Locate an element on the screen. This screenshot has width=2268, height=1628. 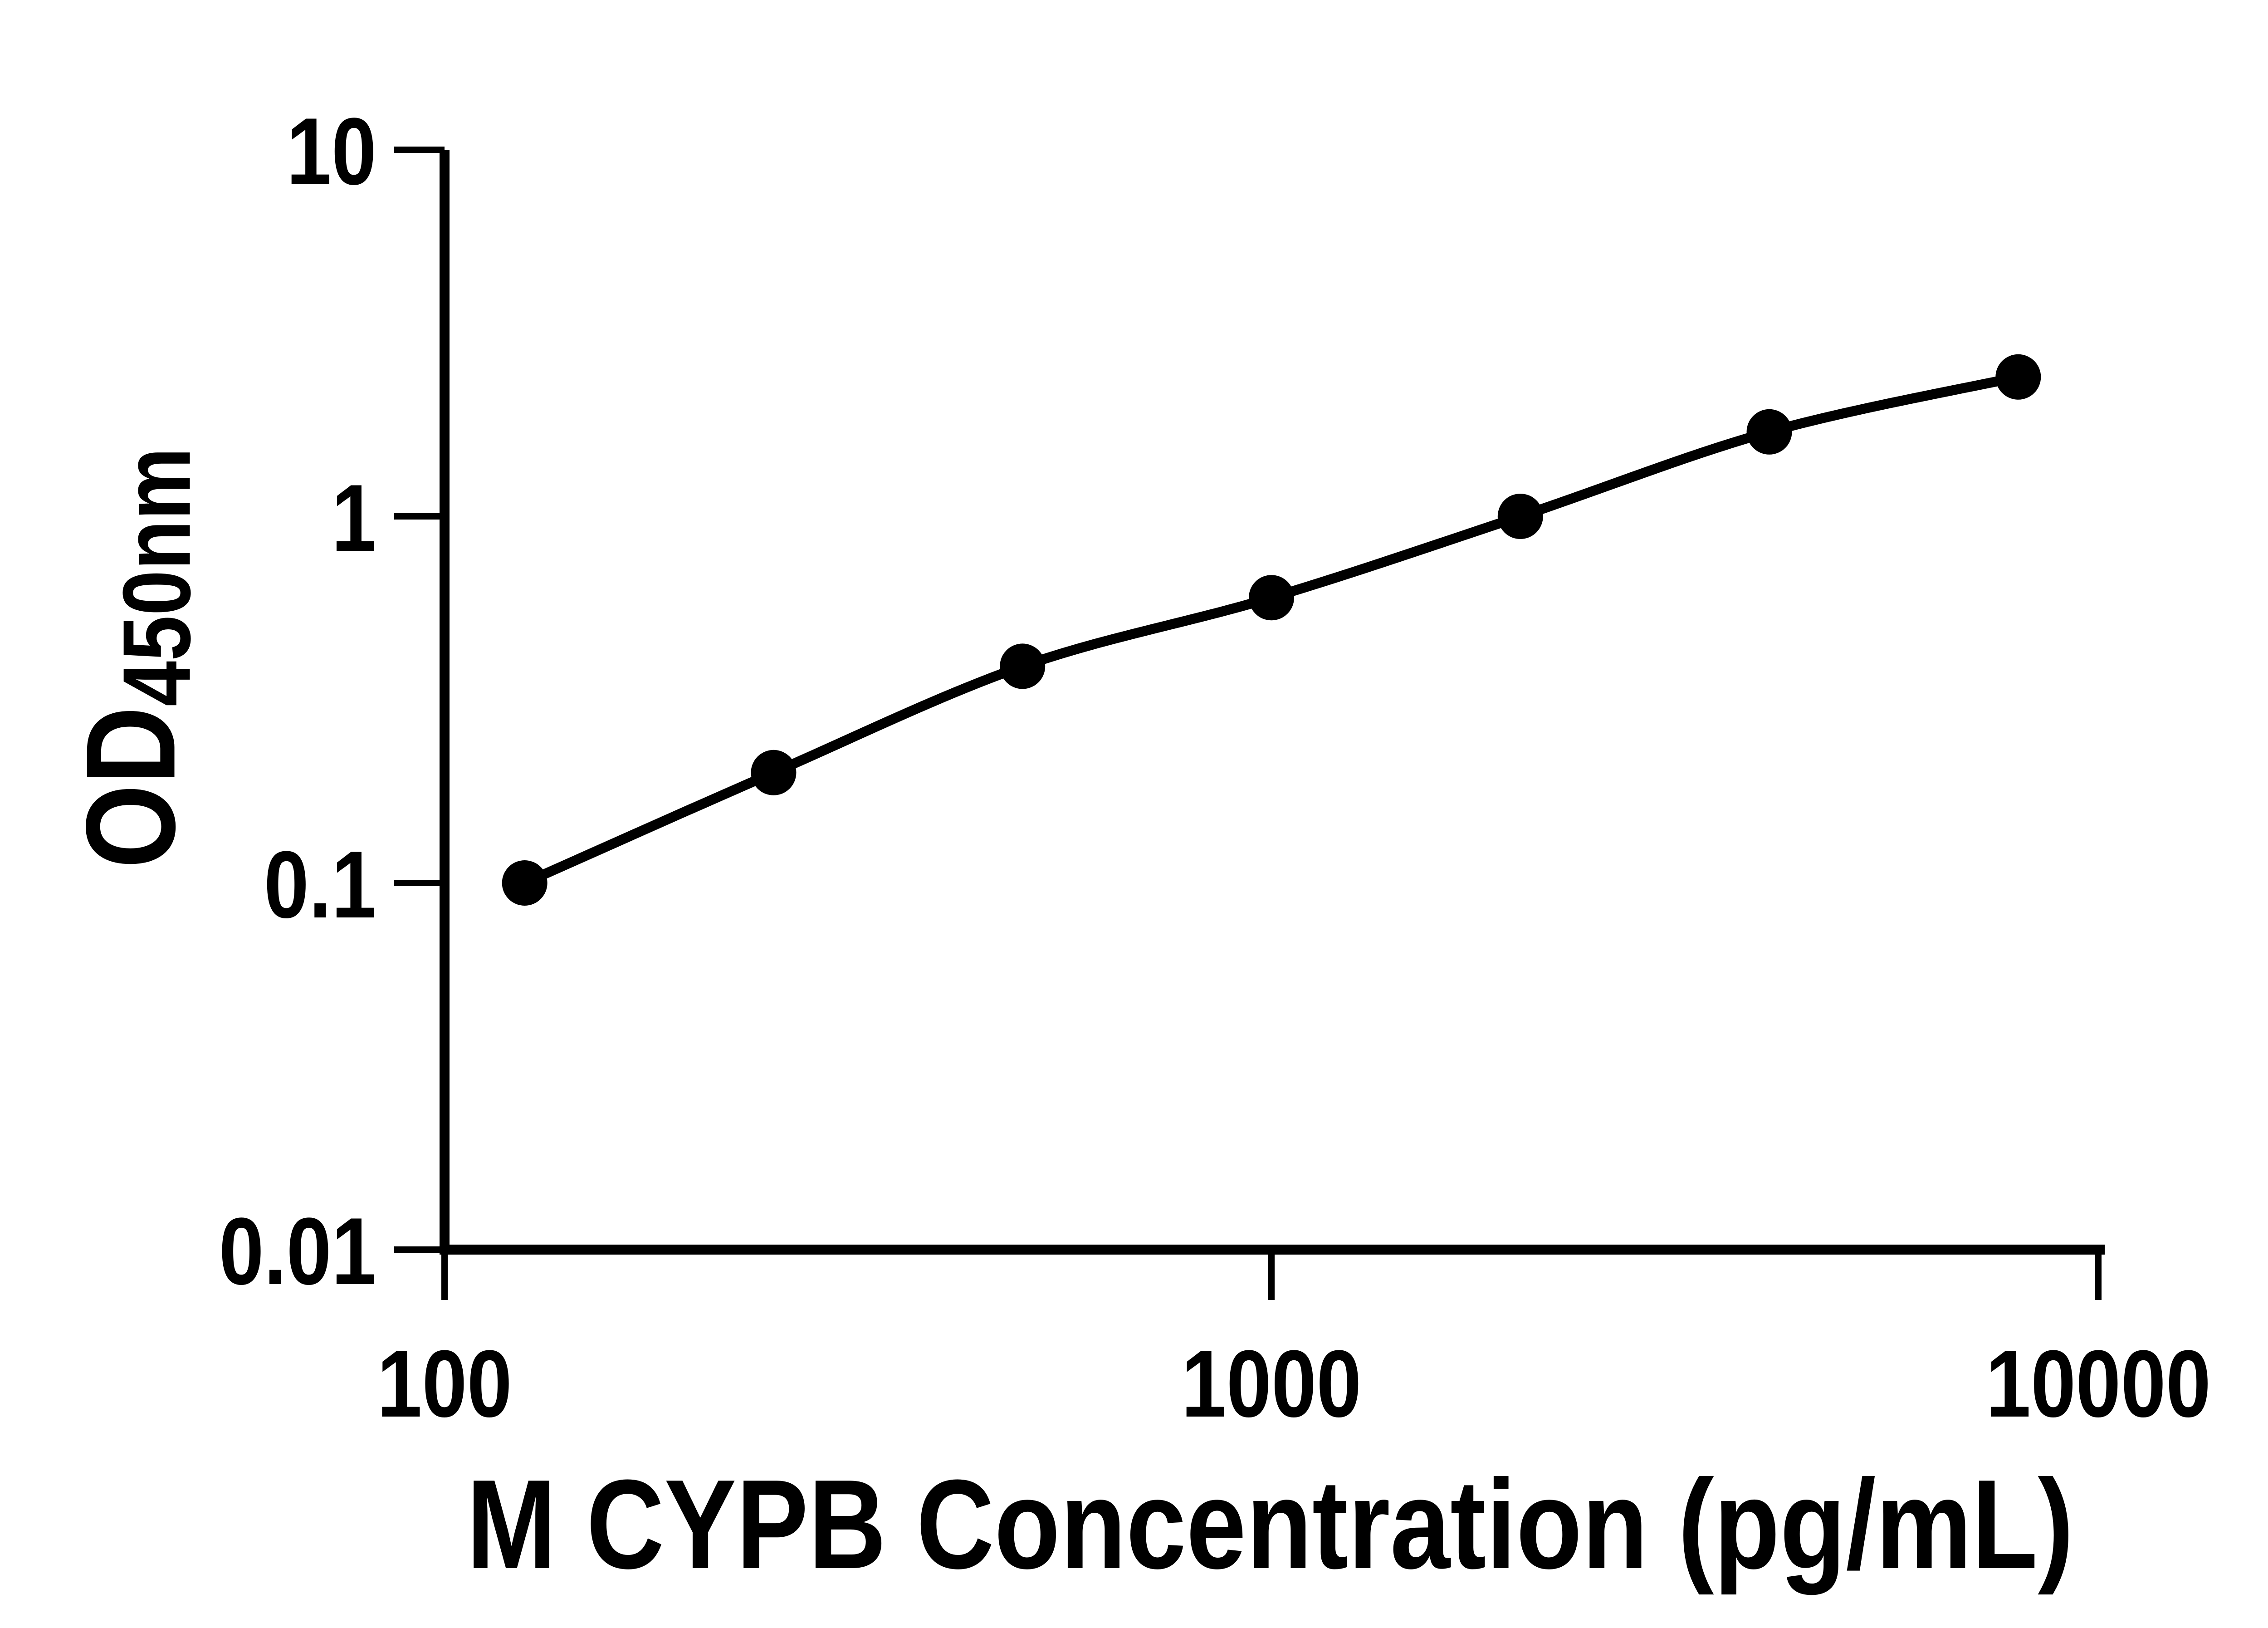
y-tick-label: 10 is located at coordinates (331, 151).